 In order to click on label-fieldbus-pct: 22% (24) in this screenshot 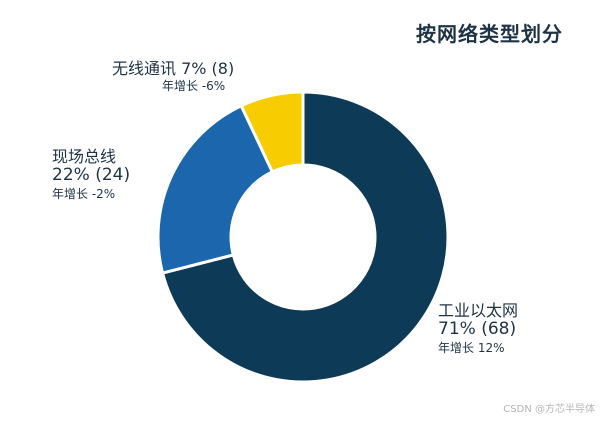, I will do `click(91, 175)`.